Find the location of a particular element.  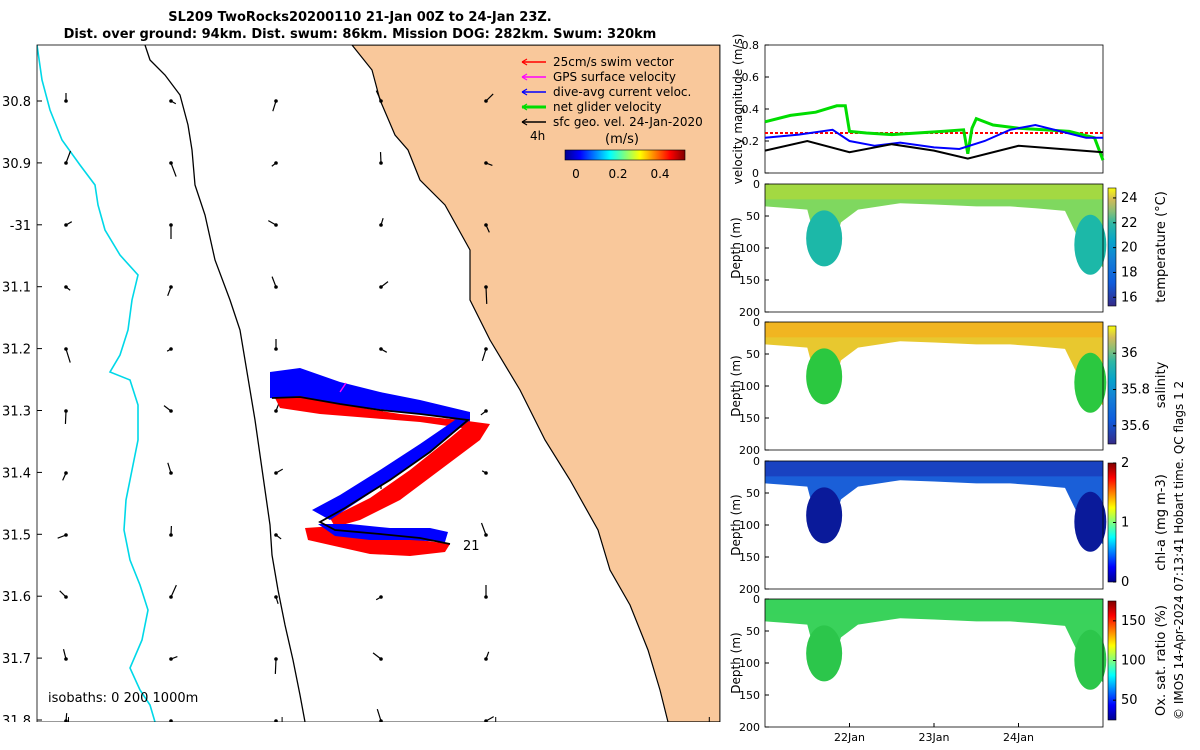

velocity-y-tick-label: 0.2 is located at coordinates (751, 141).